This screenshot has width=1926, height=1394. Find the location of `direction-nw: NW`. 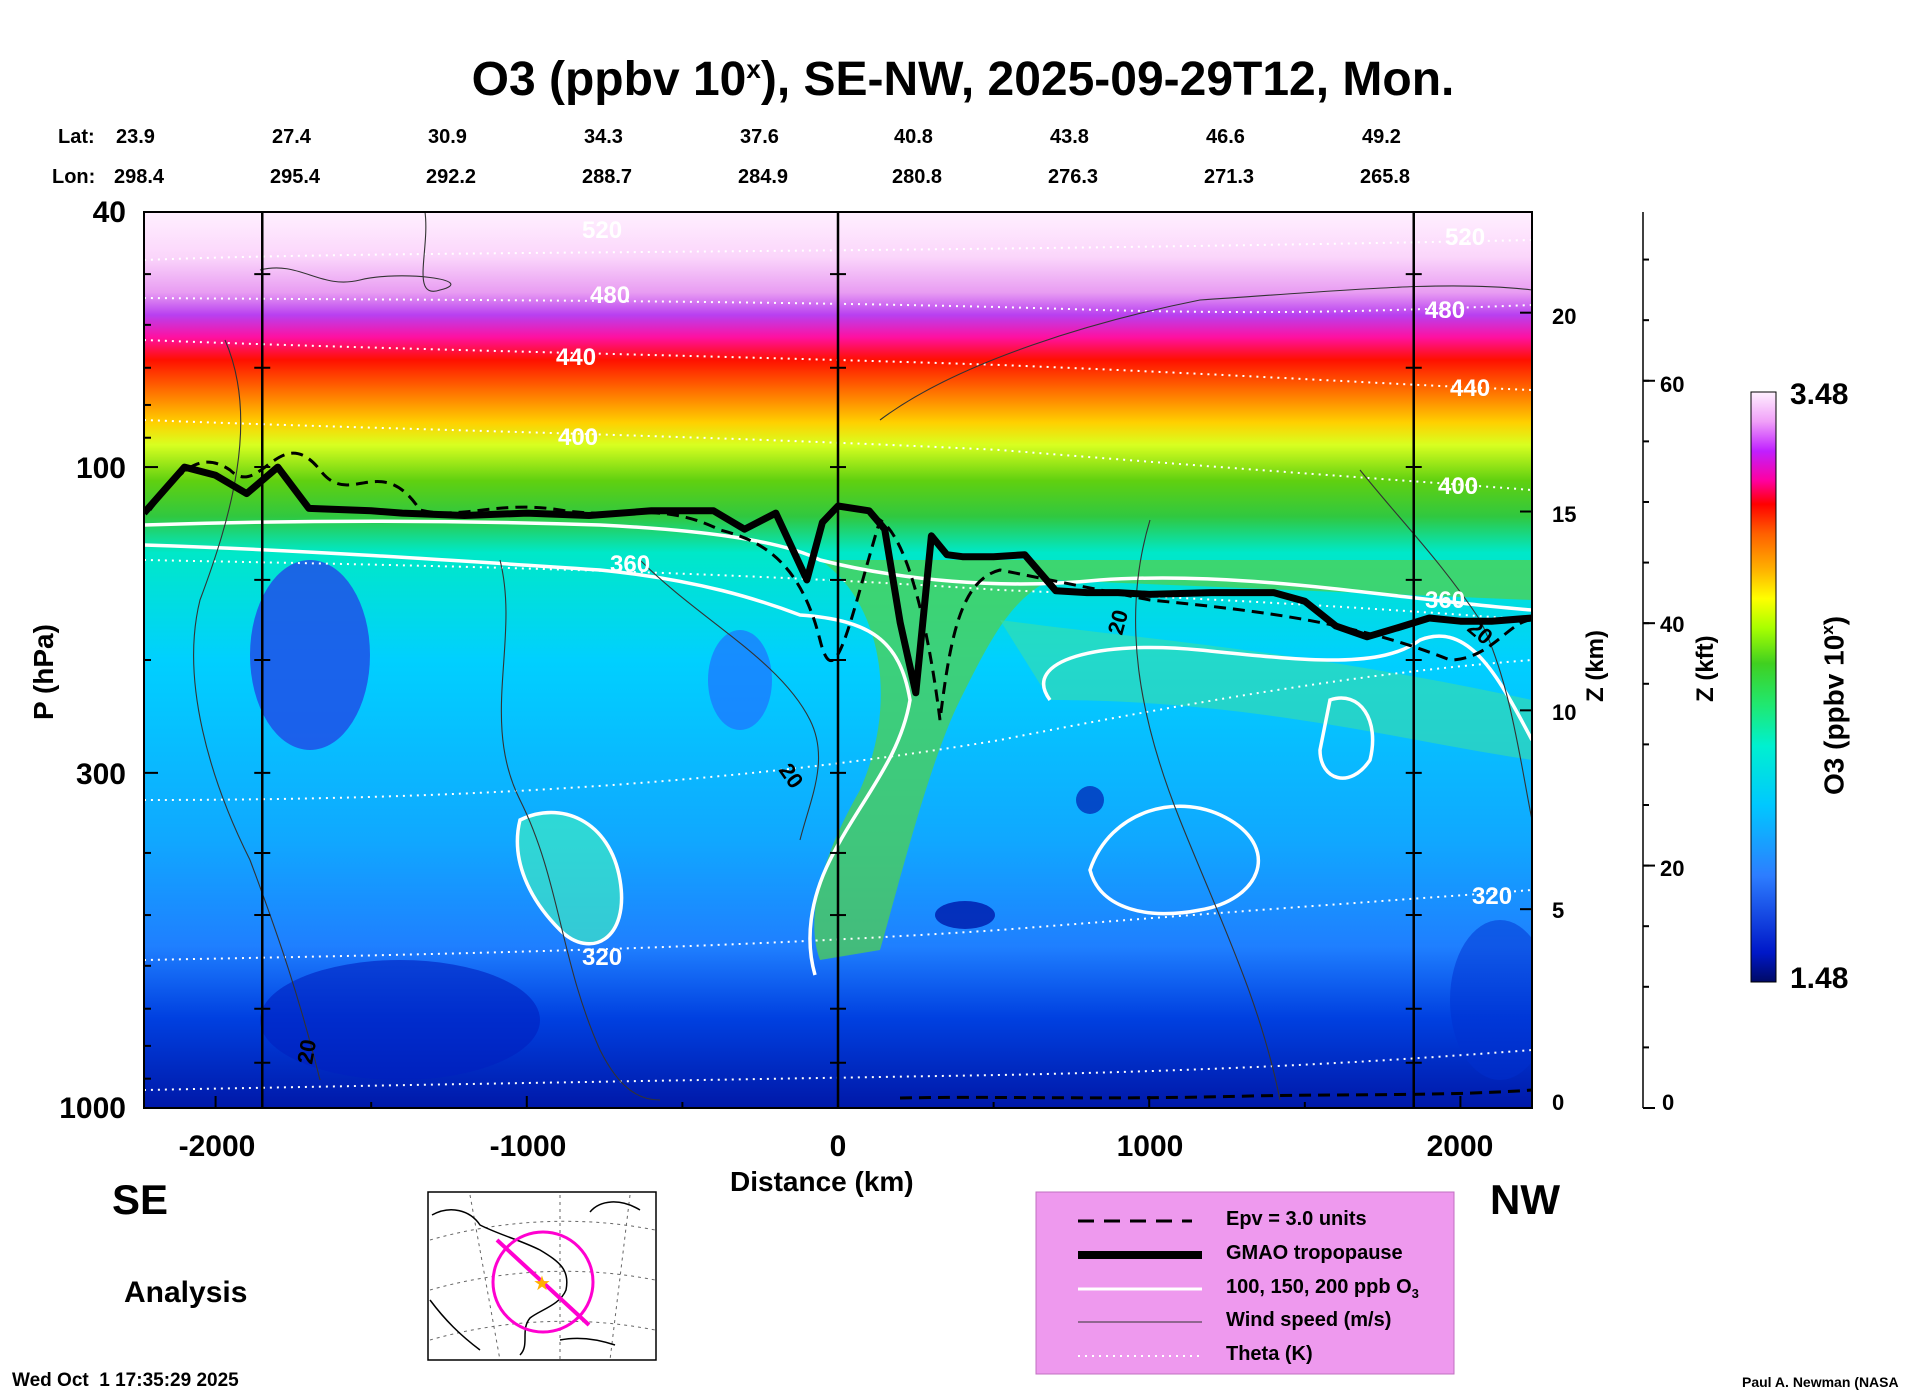

direction-nw: NW is located at coordinates (1525, 1199).